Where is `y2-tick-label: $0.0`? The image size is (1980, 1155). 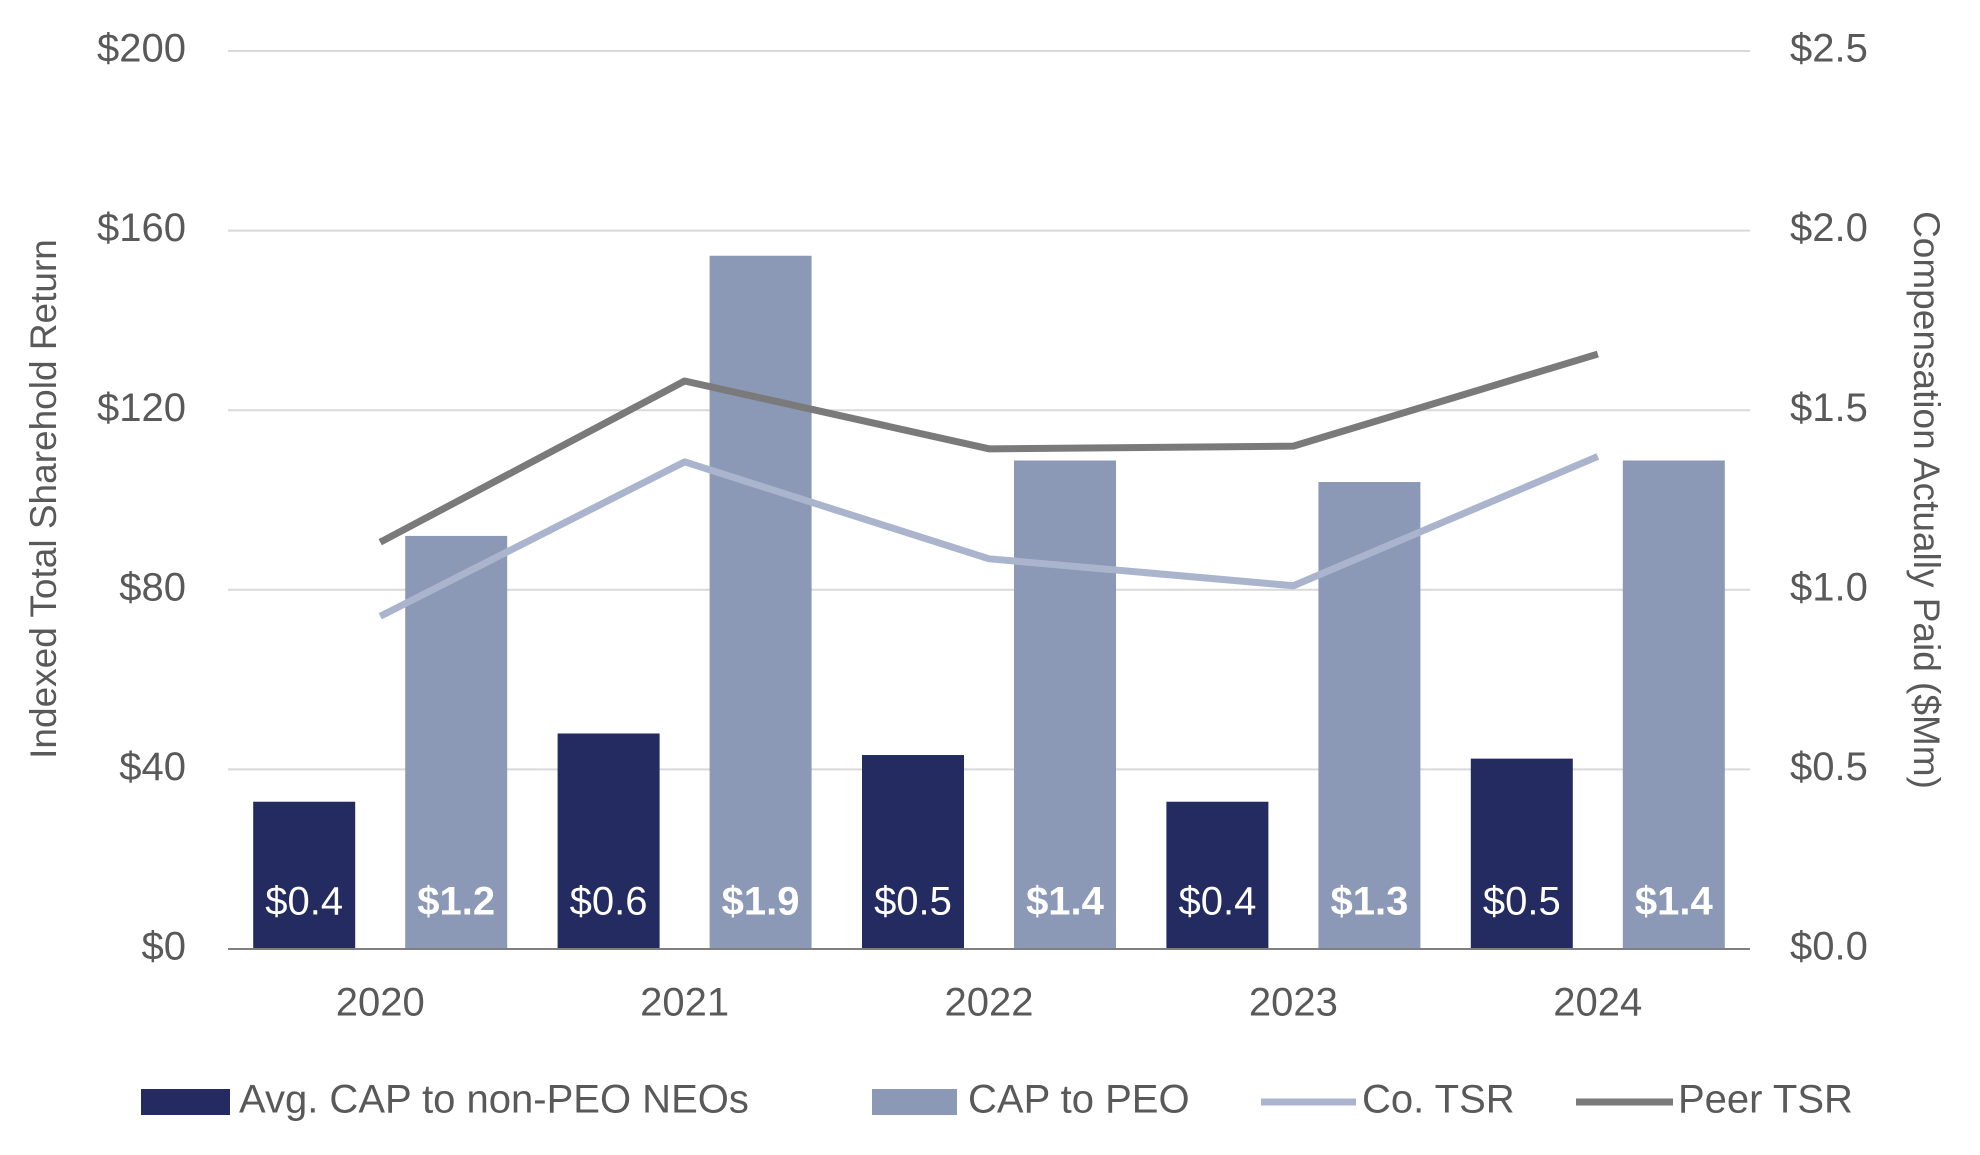 y2-tick-label: $0.0 is located at coordinates (1829, 947).